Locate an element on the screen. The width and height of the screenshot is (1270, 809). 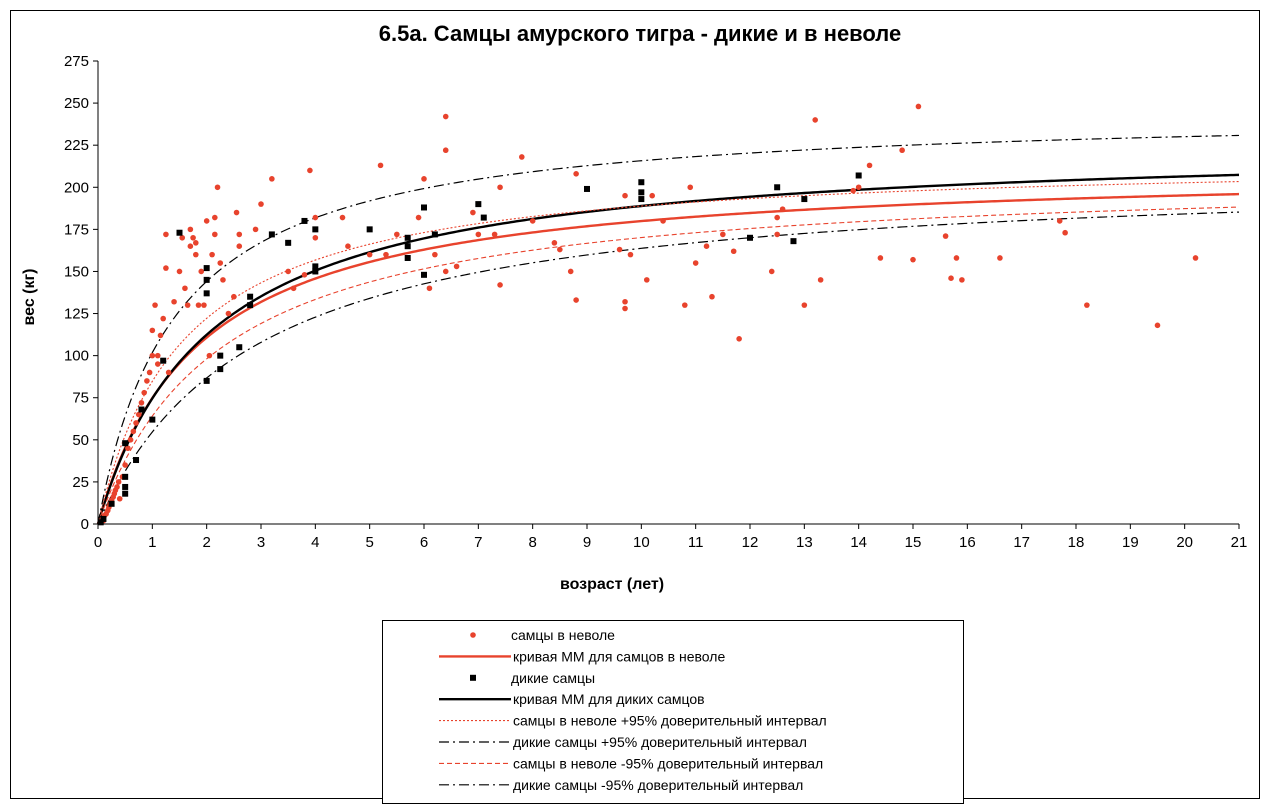
x-tick-label: 15 is located at coordinates (913, 542).